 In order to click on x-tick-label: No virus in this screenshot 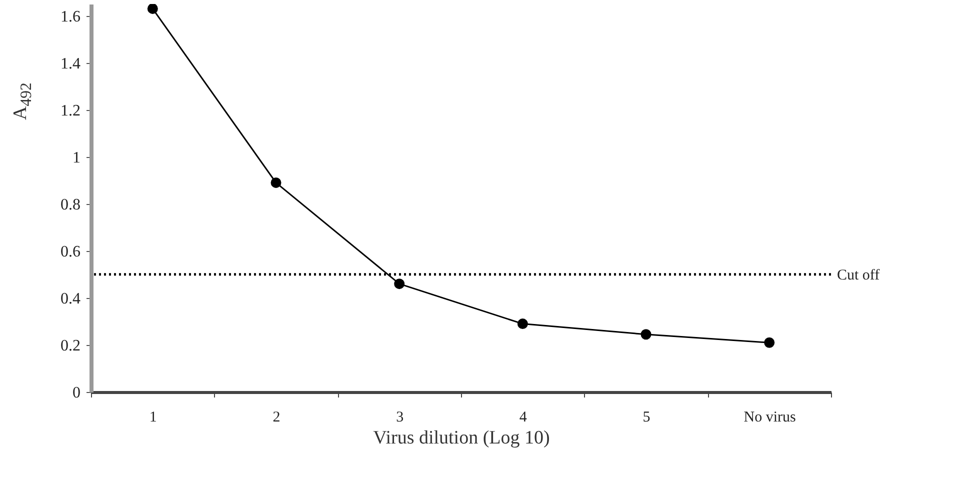, I will do `click(770, 418)`.